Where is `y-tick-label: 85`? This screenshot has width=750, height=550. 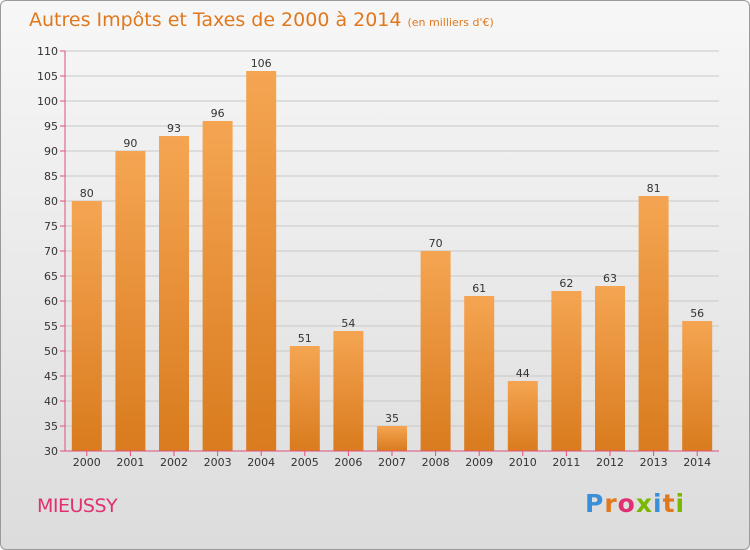 y-tick-label: 85 is located at coordinates (51, 176).